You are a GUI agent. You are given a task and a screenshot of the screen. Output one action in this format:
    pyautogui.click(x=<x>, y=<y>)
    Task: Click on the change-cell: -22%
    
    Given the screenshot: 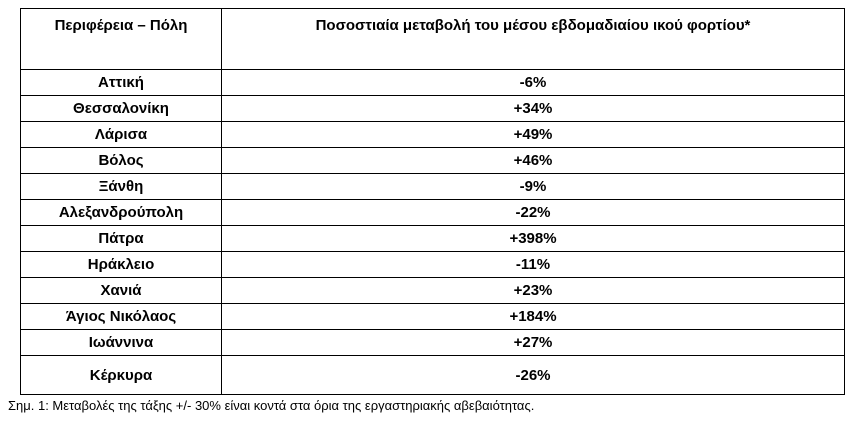 What is the action you would take?
    pyautogui.click(x=533, y=212)
    